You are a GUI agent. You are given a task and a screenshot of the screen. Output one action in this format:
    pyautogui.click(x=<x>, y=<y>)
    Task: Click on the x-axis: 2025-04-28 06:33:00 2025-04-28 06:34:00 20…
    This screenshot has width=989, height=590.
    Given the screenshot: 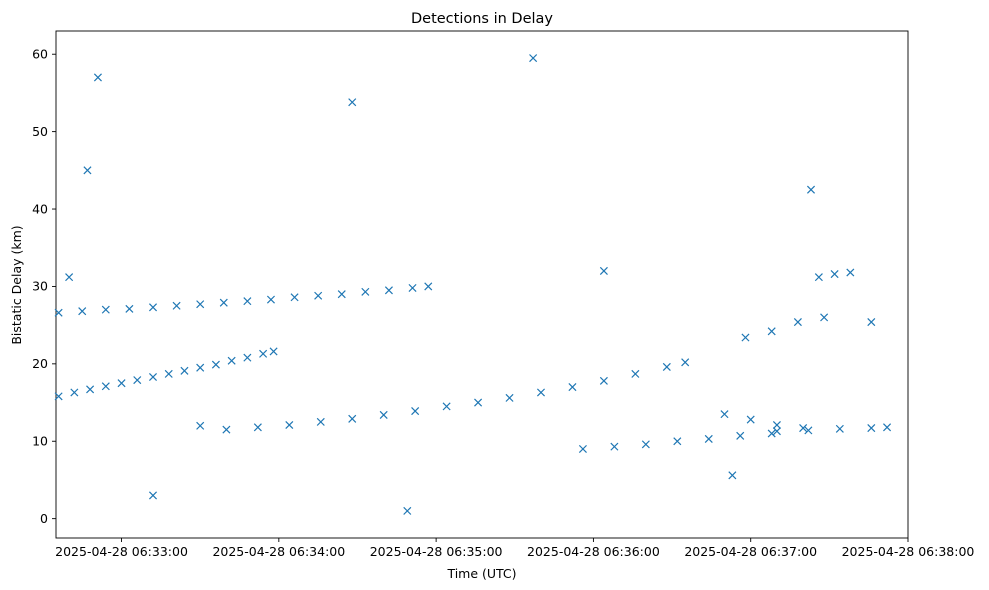 What is the action you would take?
    pyautogui.click(x=514, y=548)
    